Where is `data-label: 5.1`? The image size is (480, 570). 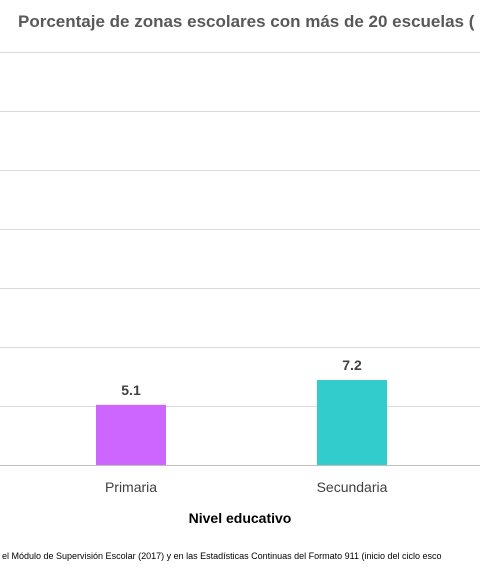
data-label: 5.1 is located at coordinates (131, 390).